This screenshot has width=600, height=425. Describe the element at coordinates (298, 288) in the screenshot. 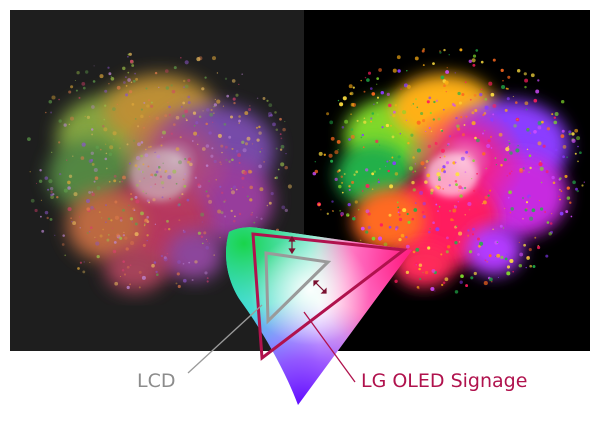

I see `lcd-gamut-triangle` at that location.